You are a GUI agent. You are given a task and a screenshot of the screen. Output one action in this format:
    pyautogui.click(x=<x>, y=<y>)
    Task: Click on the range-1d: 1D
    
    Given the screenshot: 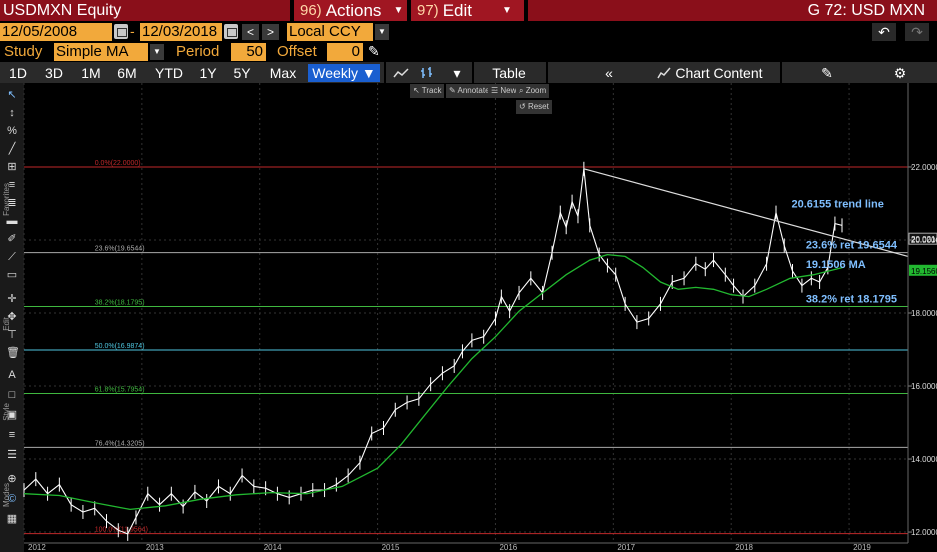 What is the action you would take?
    pyautogui.click(x=18, y=73)
    